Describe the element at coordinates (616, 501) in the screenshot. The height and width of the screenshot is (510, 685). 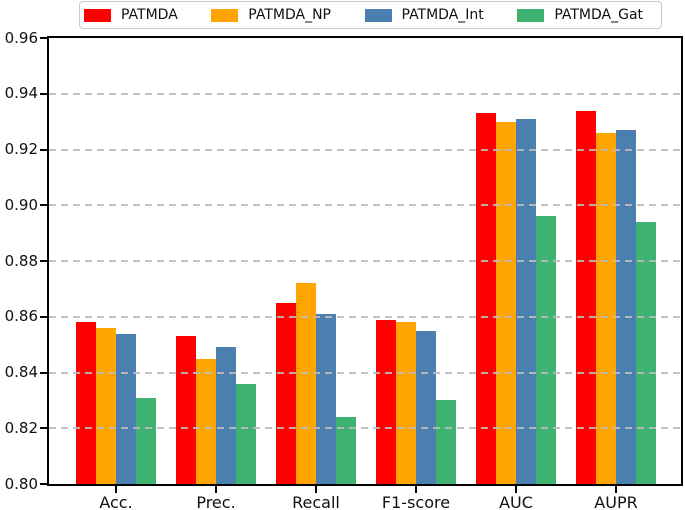
I see `x-tick-label: AUPR` at that location.